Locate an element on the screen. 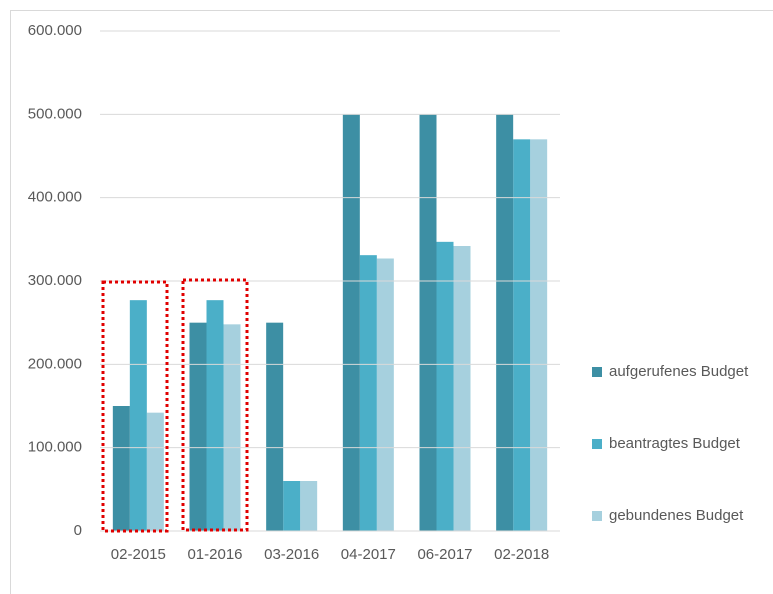 The width and height of the screenshot is (773, 594). x-tick-label: 06-2017 is located at coordinates (444, 554).